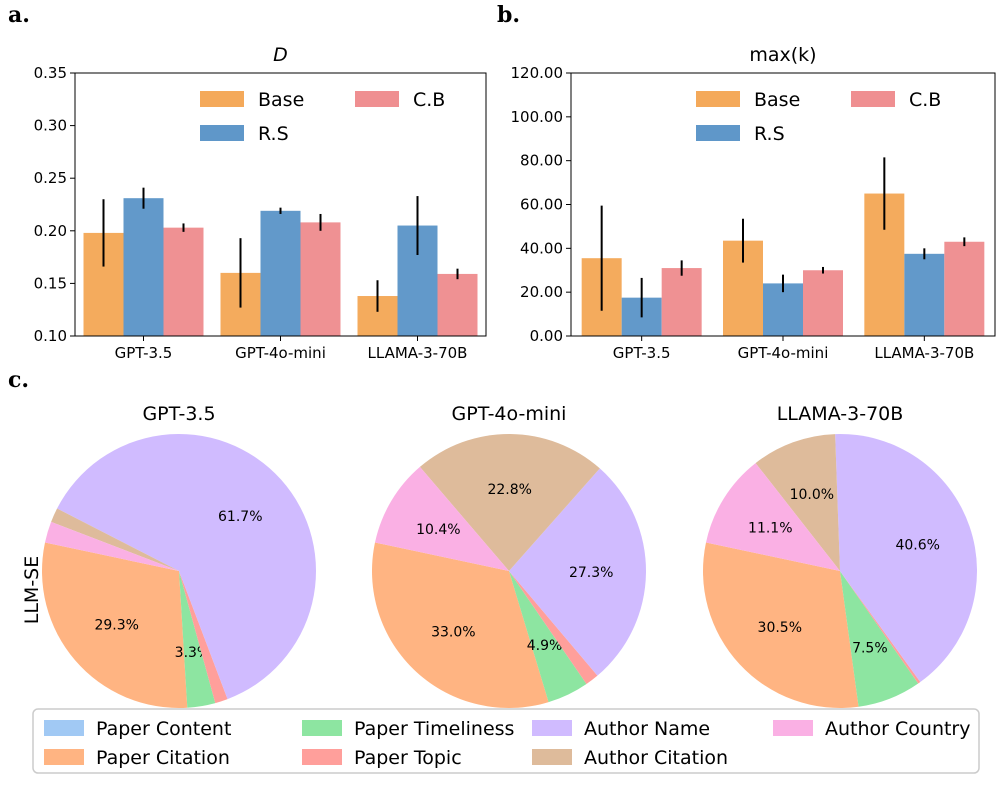 This screenshot has height=804, width=997. Describe the element at coordinates (50, 336) in the screenshot. I see `y-tick-label: 0.10` at that location.